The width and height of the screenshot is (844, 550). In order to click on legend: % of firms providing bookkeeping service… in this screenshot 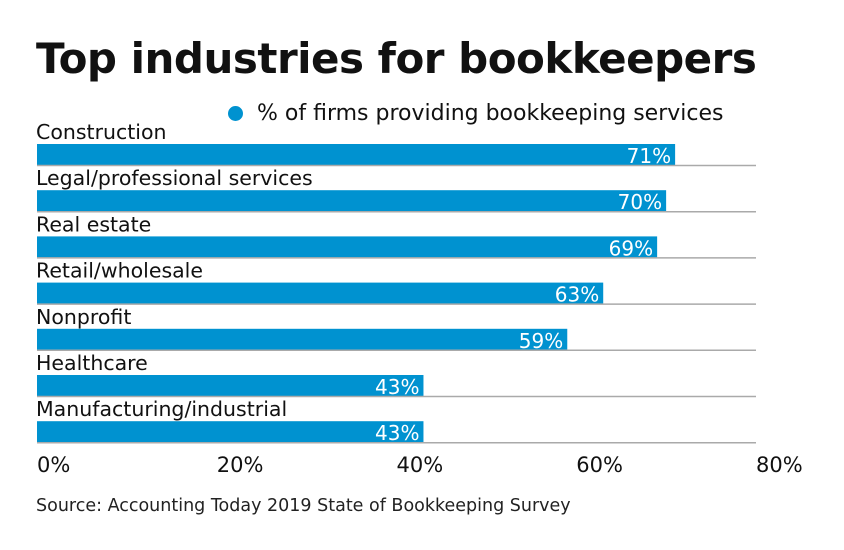, I will do `click(476, 113)`.